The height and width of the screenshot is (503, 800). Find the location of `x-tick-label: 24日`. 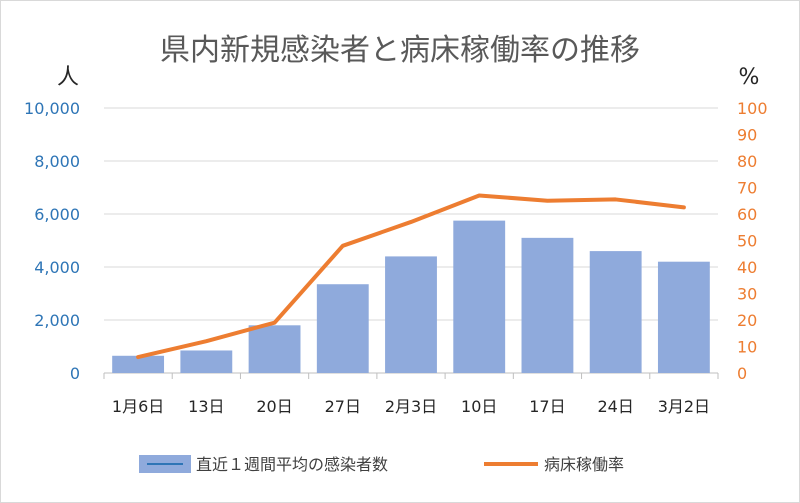

x-tick-label: 24日 is located at coordinates (615, 406).